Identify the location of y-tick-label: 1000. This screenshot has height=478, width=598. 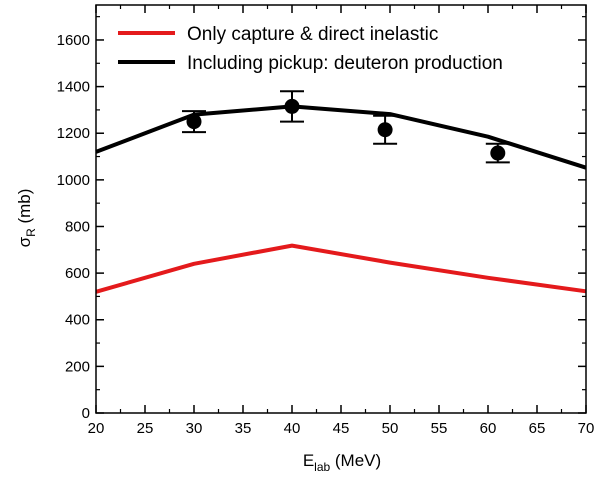
(73, 180).